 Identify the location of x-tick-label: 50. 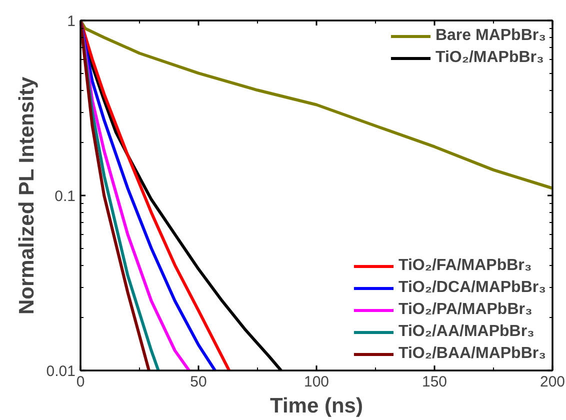
(198, 382).